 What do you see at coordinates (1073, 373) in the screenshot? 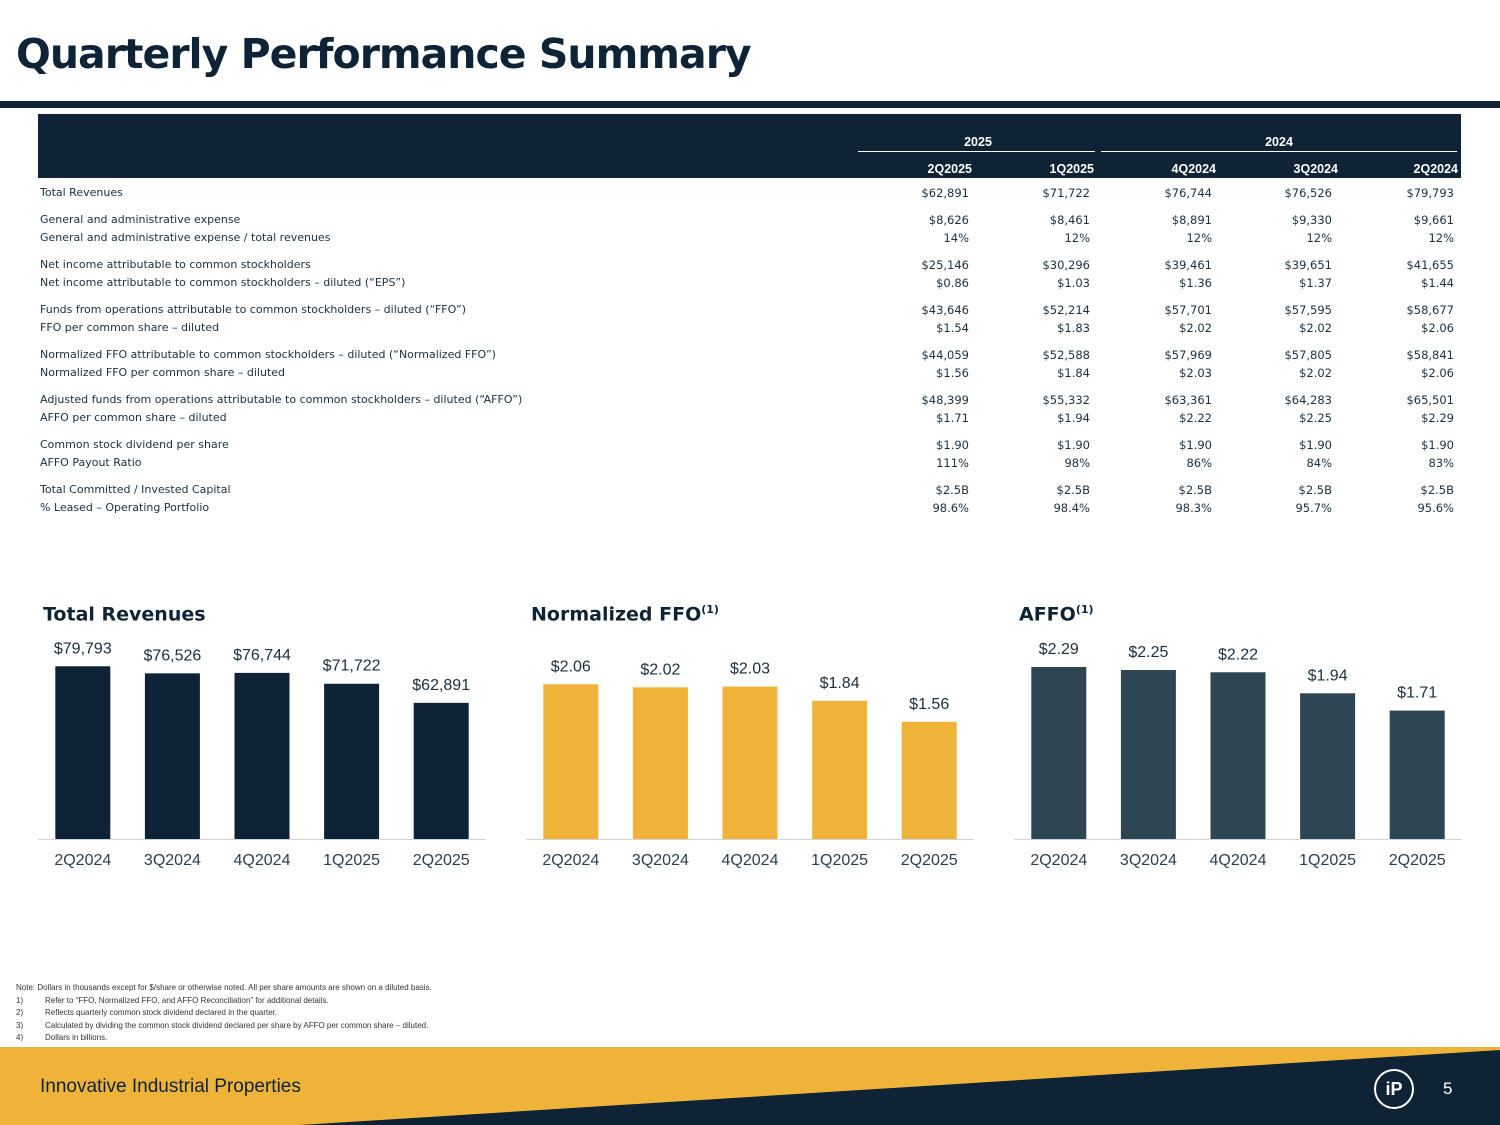
I see `cell-value: $1.84` at bounding box center [1073, 373].